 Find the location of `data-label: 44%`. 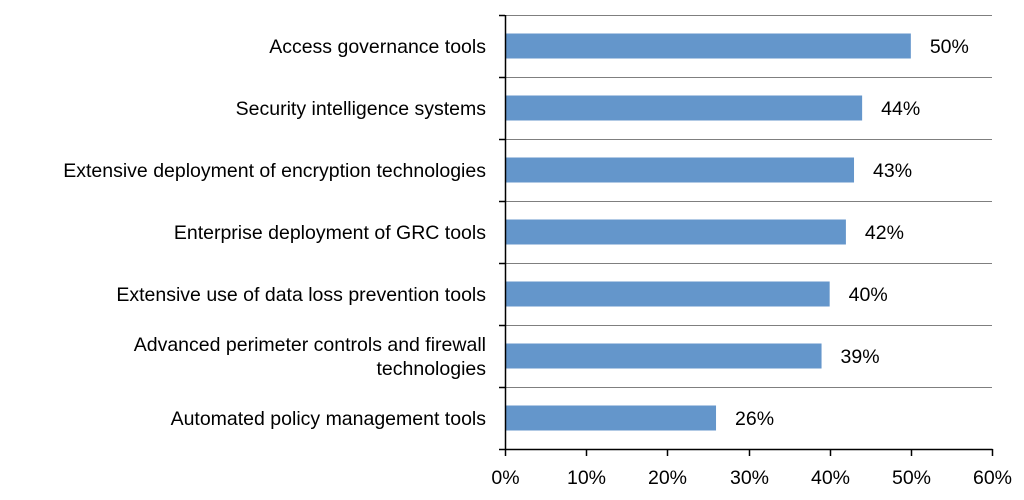

data-label: 44% is located at coordinates (900, 109).